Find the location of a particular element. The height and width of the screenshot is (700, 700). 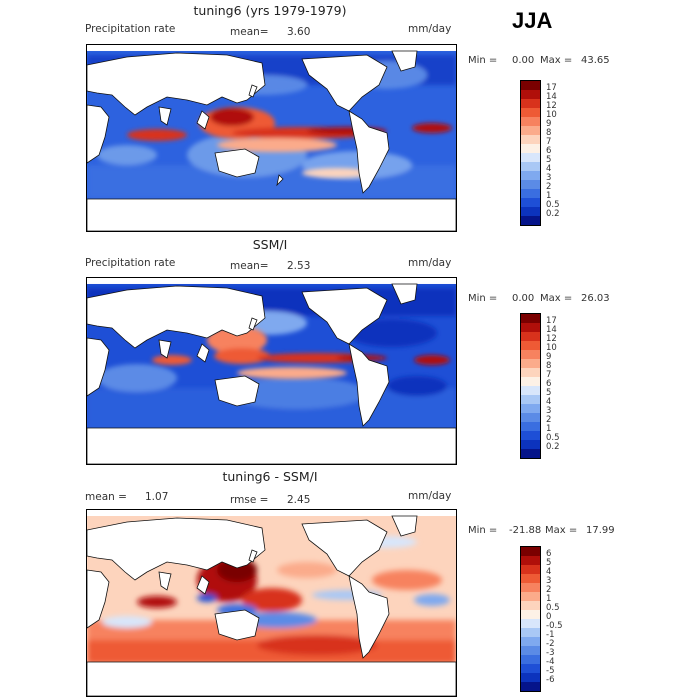

panel2-max-value: 26.03 is located at coordinates (595, 298).